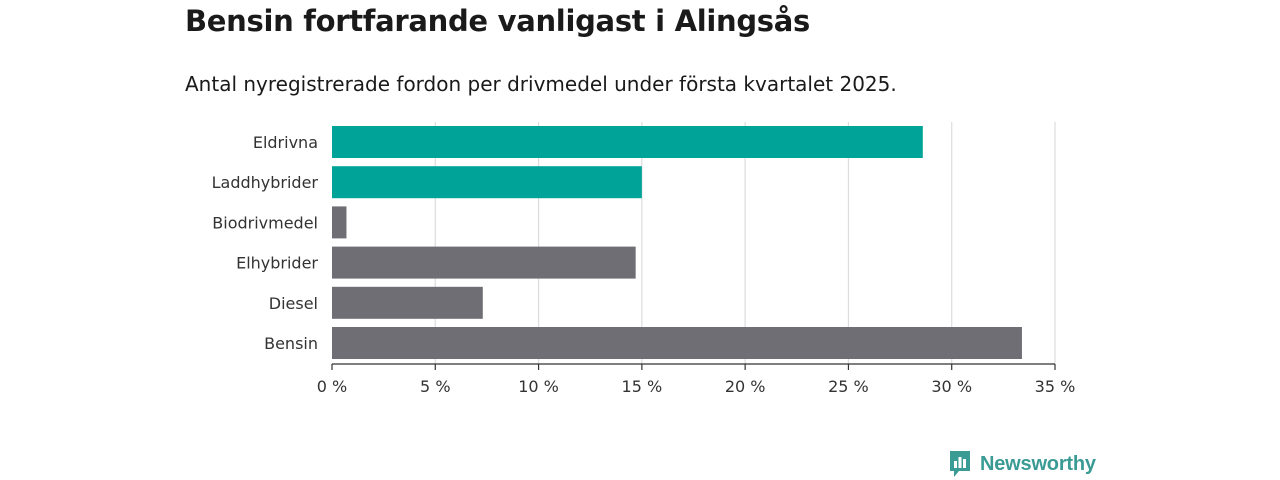  What do you see at coordinates (951, 386) in the screenshot?
I see `x-tick-label: 30 %` at bounding box center [951, 386].